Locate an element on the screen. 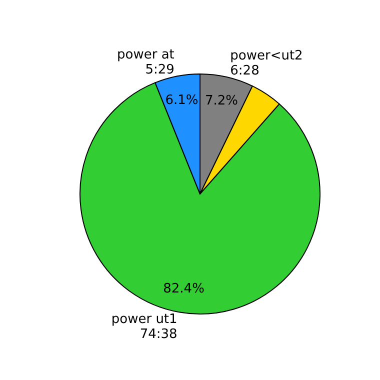  data-label: 82.4% is located at coordinates (183, 288).